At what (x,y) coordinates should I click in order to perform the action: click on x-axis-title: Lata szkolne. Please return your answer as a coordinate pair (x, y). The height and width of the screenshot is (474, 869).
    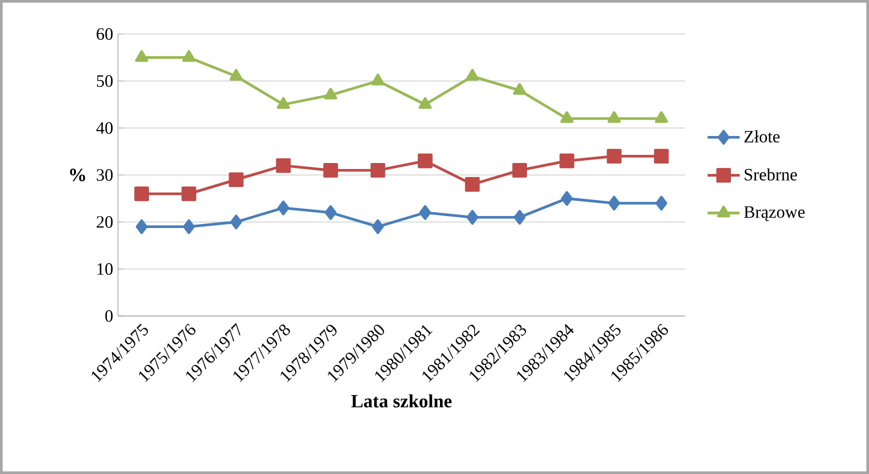
    Looking at the image, I should click on (401, 401).